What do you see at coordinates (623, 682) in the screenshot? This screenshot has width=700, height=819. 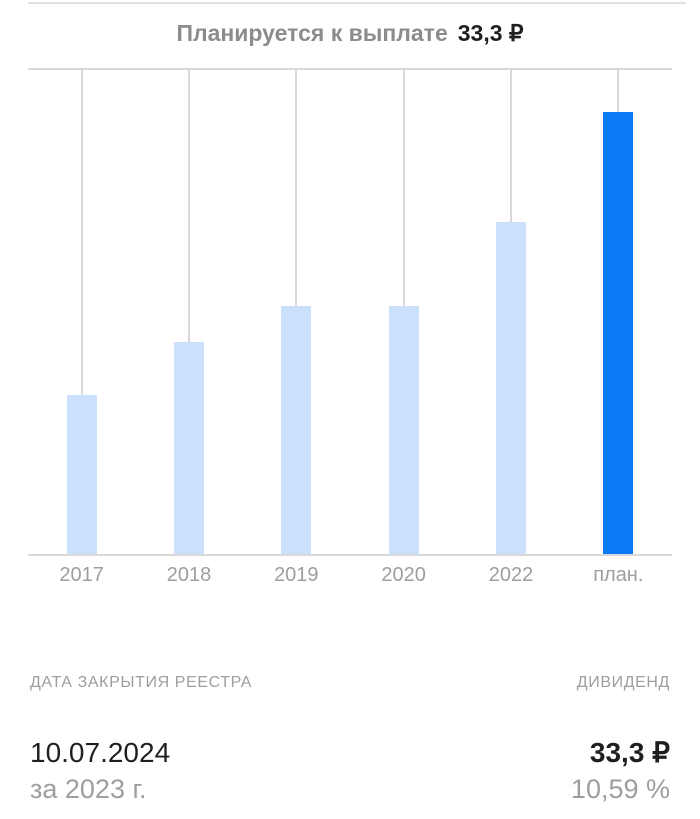 I see `dividend-header: ДИВИДЕНД` at bounding box center [623, 682].